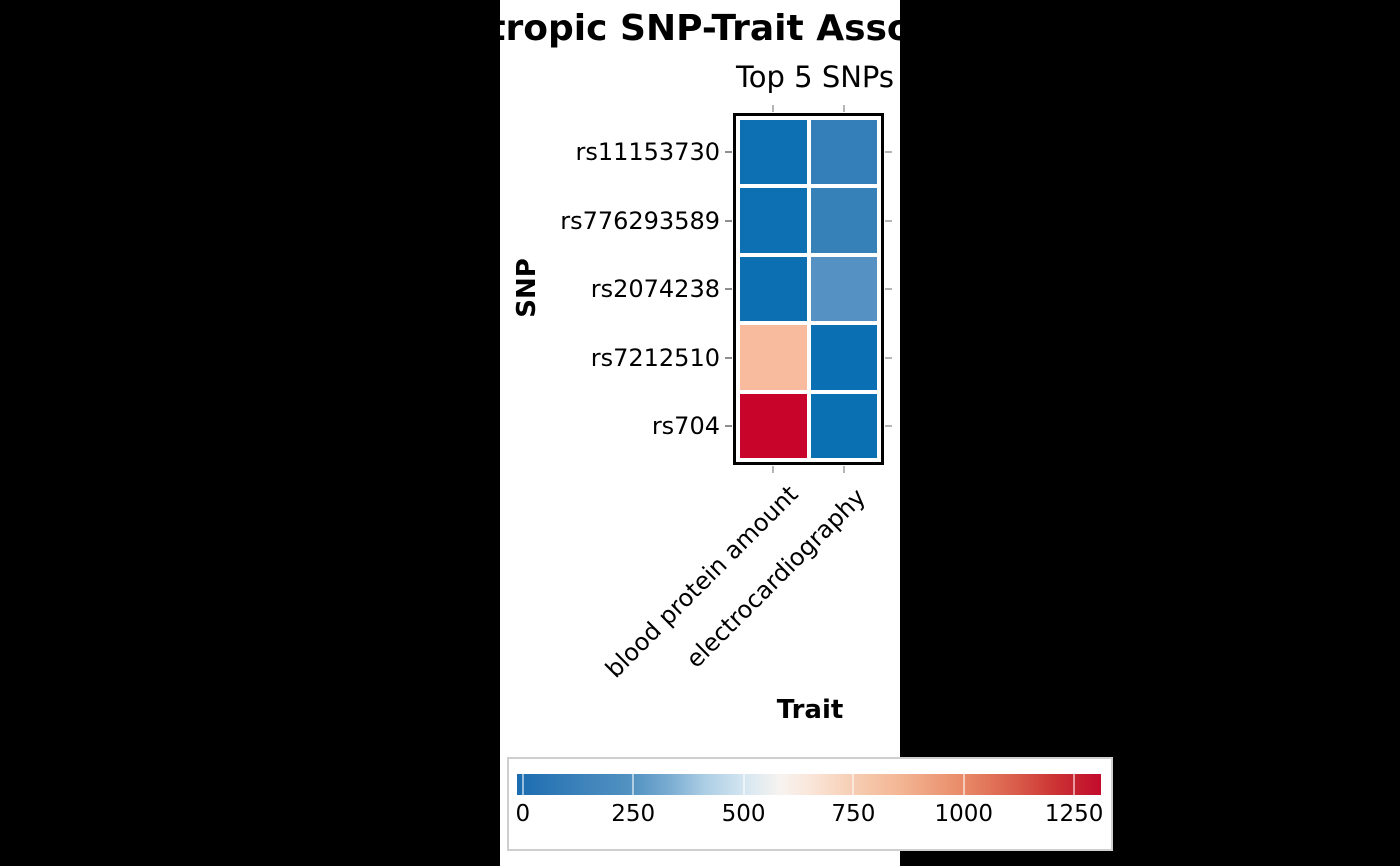  I want to click on y-tick-label: rs704, so click(685, 426).